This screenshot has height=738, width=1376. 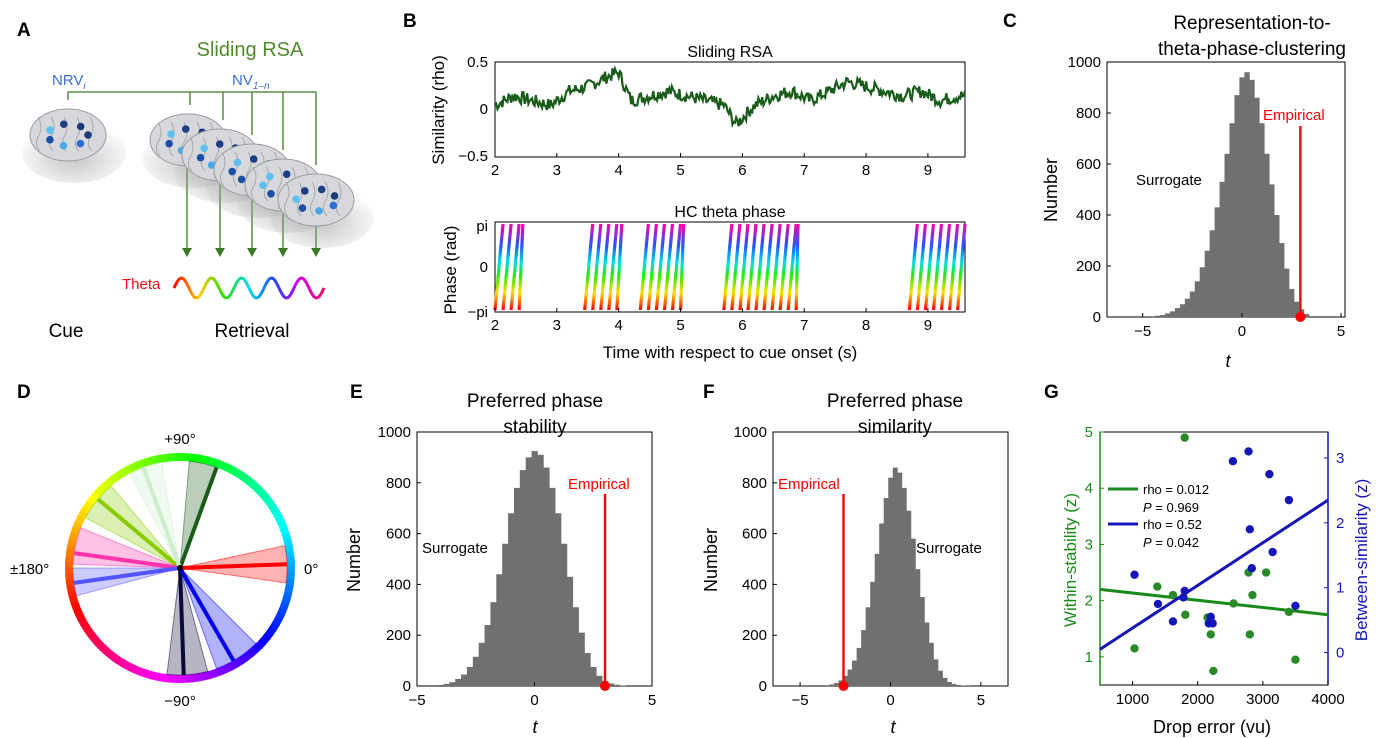 I want to click on phase-xticks: 2 3 4 5 6 7 8 9, so click(x=711, y=321).